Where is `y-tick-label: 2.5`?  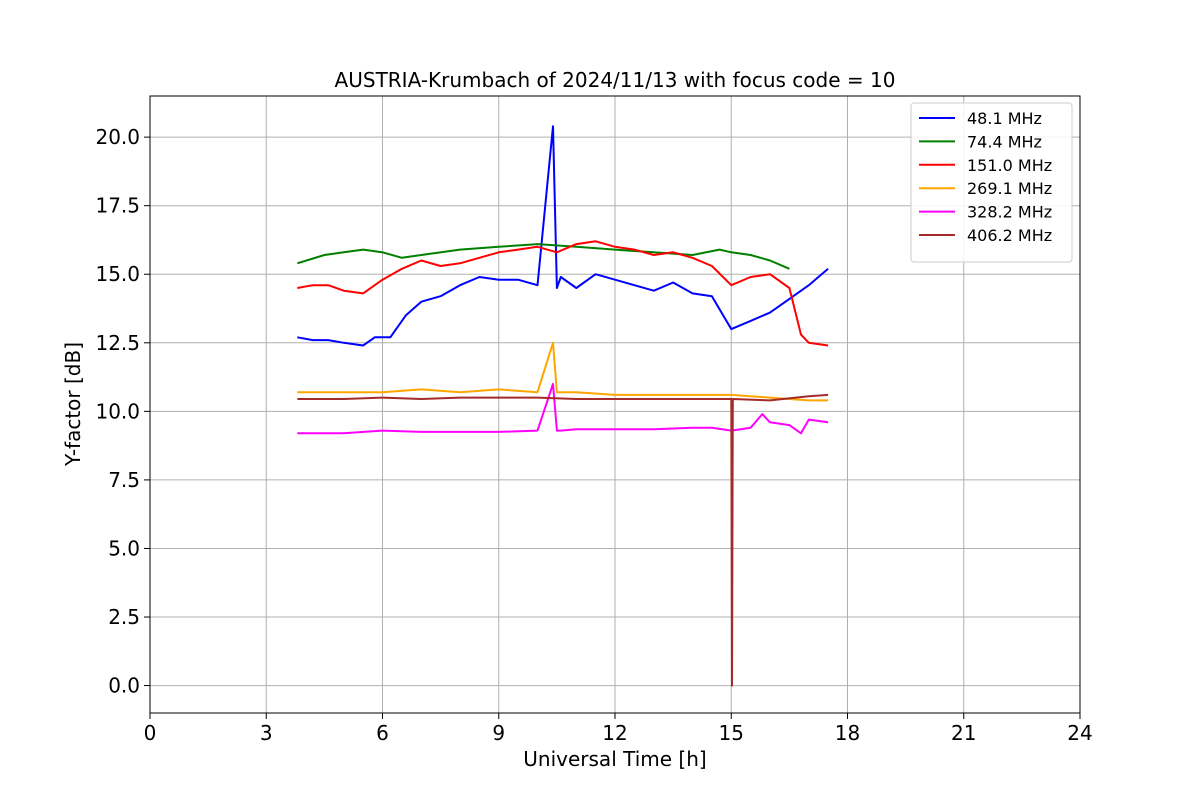
y-tick-label: 2.5 is located at coordinates (124, 617).